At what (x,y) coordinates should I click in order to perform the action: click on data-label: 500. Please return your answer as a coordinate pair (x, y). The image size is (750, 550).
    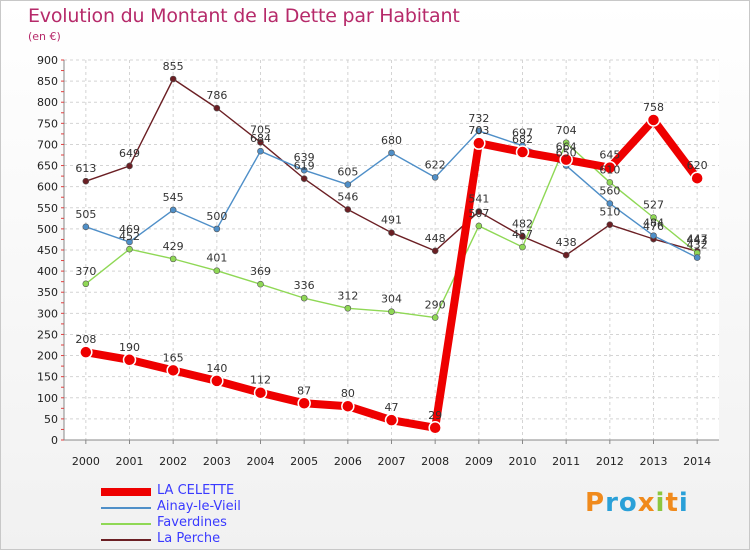
    Looking at the image, I should click on (216, 216).